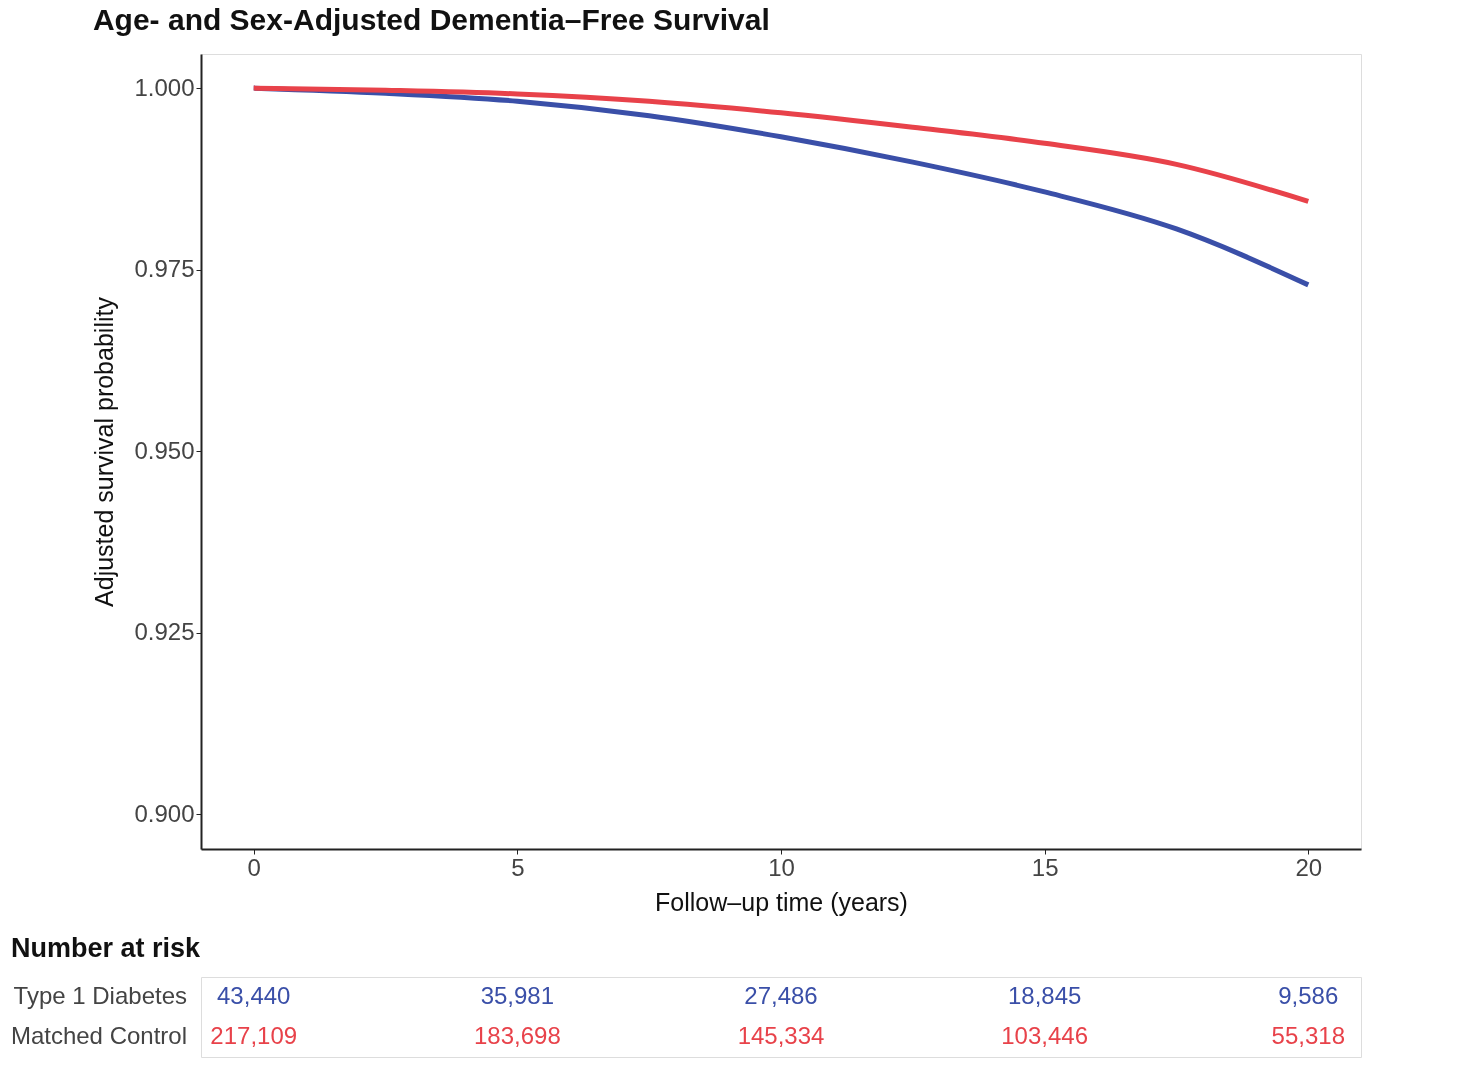 The height and width of the screenshot is (1092, 1481). What do you see at coordinates (1308, 1035) in the screenshot?
I see `text: 55,318` at bounding box center [1308, 1035].